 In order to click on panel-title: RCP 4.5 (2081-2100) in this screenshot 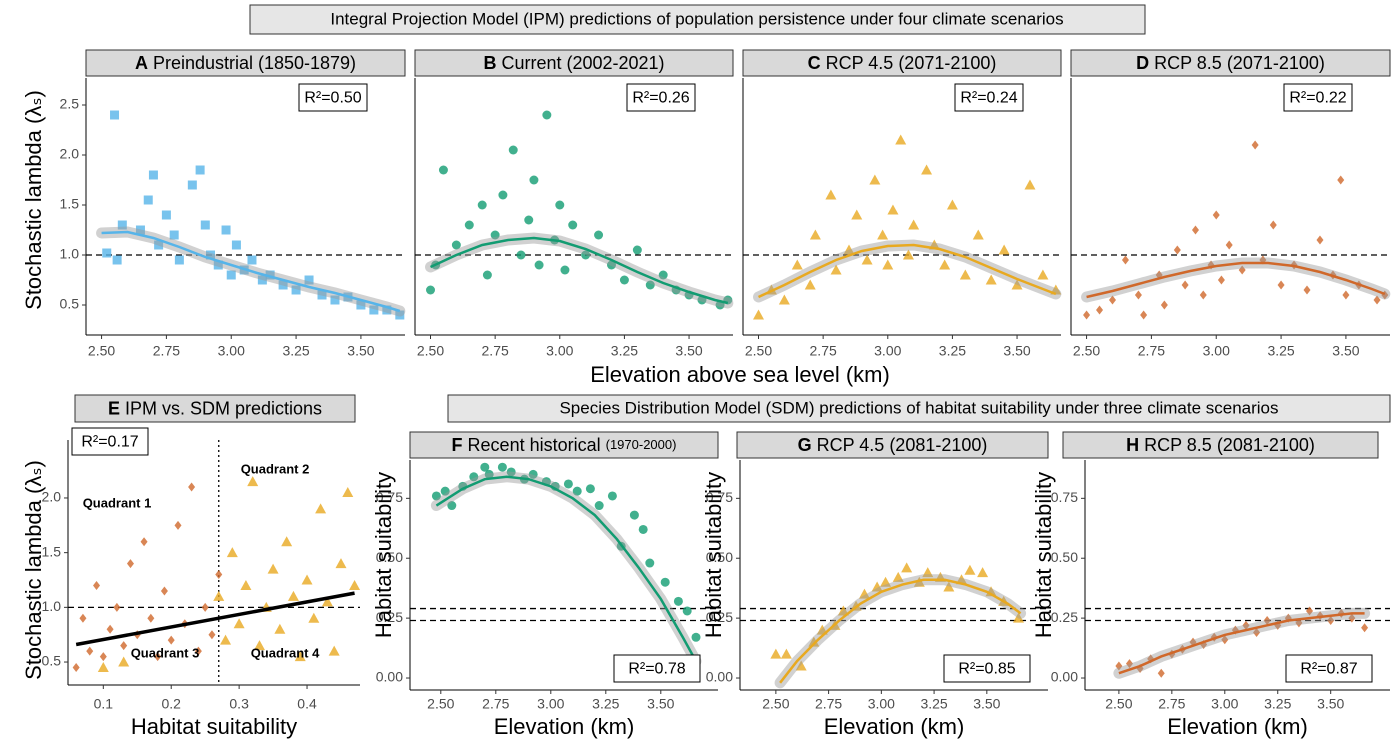, I will do `click(902, 445)`.